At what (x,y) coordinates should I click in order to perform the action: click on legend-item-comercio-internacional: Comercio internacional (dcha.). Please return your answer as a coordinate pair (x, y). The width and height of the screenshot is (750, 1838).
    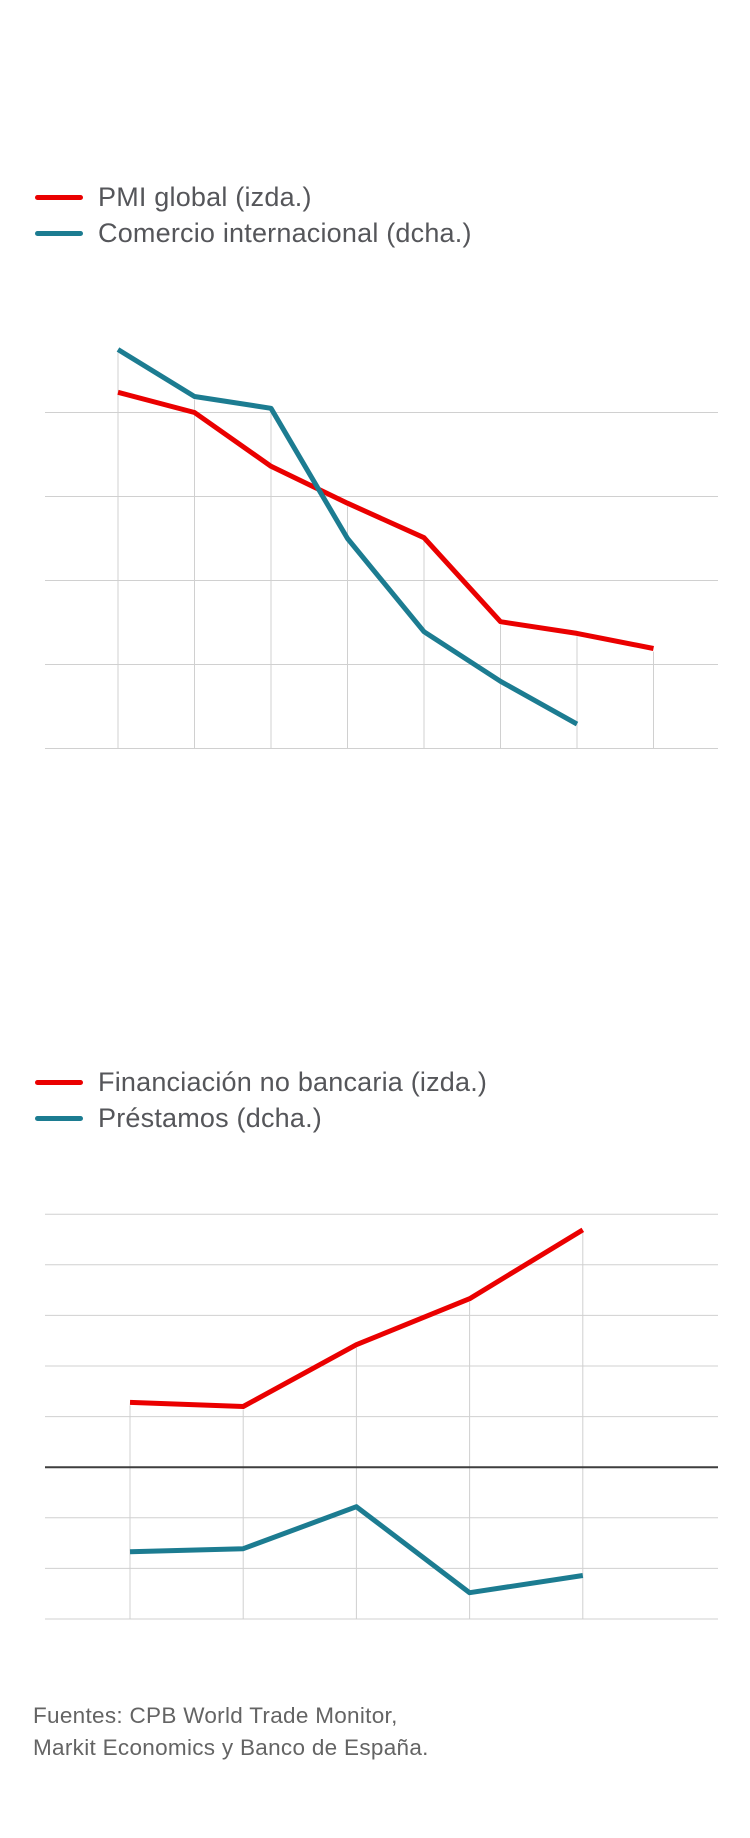
    Looking at the image, I should click on (253, 233).